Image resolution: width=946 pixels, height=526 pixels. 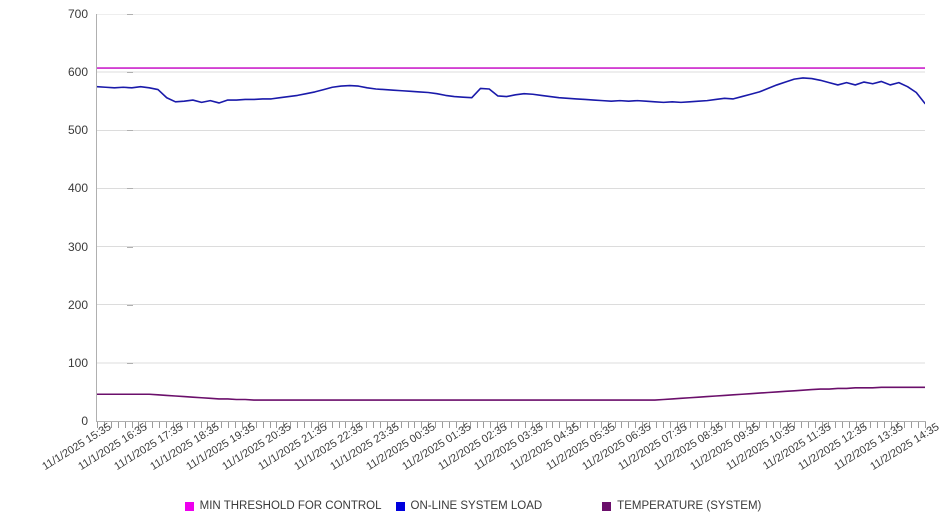 I want to click on y-axis-tick-label: 400, so click(x=77, y=188).